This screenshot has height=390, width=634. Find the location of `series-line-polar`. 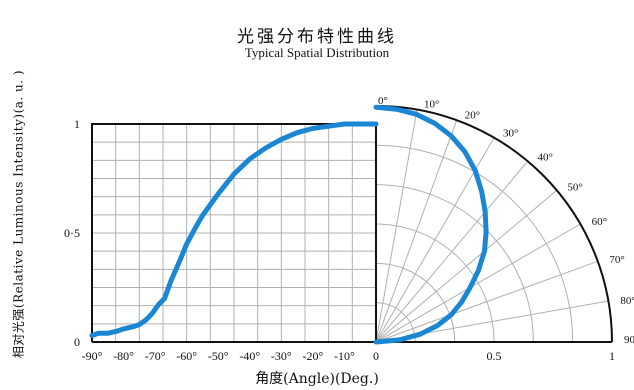

series-line-polar is located at coordinates (431, 224).